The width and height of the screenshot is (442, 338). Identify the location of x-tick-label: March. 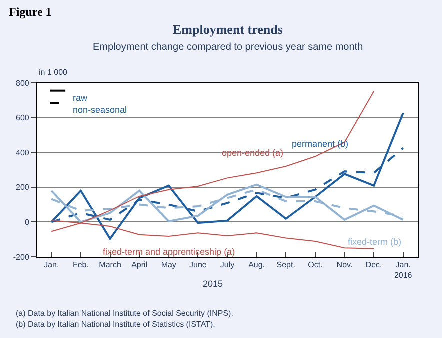
(110, 265).